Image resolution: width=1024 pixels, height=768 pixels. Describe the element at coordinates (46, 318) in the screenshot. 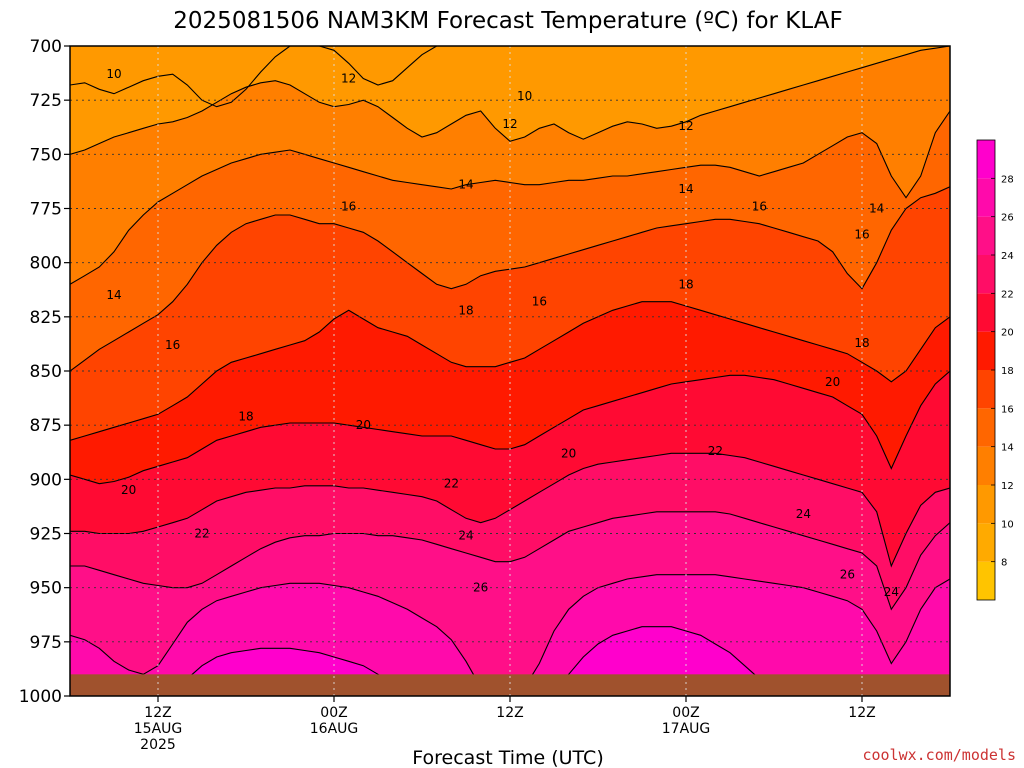

I see `y-tick-label: 825` at that location.